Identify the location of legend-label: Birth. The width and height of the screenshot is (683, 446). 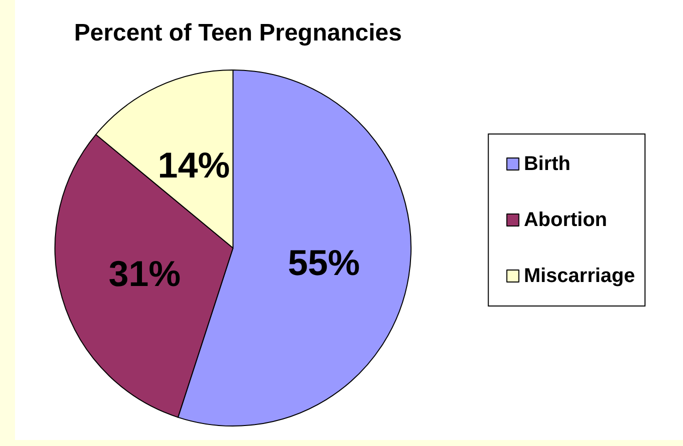
(547, 164).